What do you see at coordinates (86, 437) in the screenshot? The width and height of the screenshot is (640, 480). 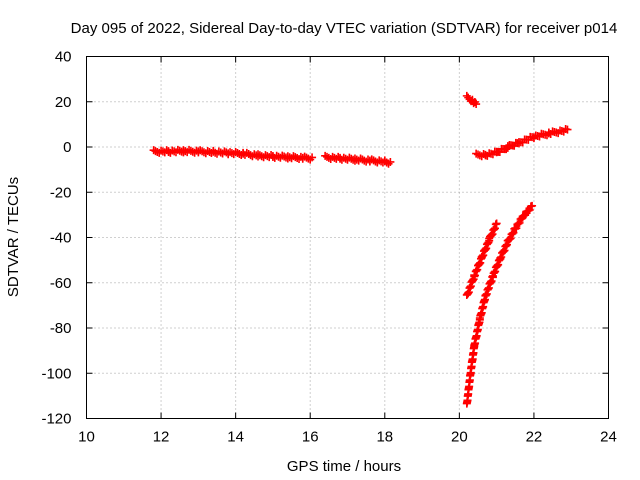 I see `x-tick-label: 10` at bounding box center [86, 437].